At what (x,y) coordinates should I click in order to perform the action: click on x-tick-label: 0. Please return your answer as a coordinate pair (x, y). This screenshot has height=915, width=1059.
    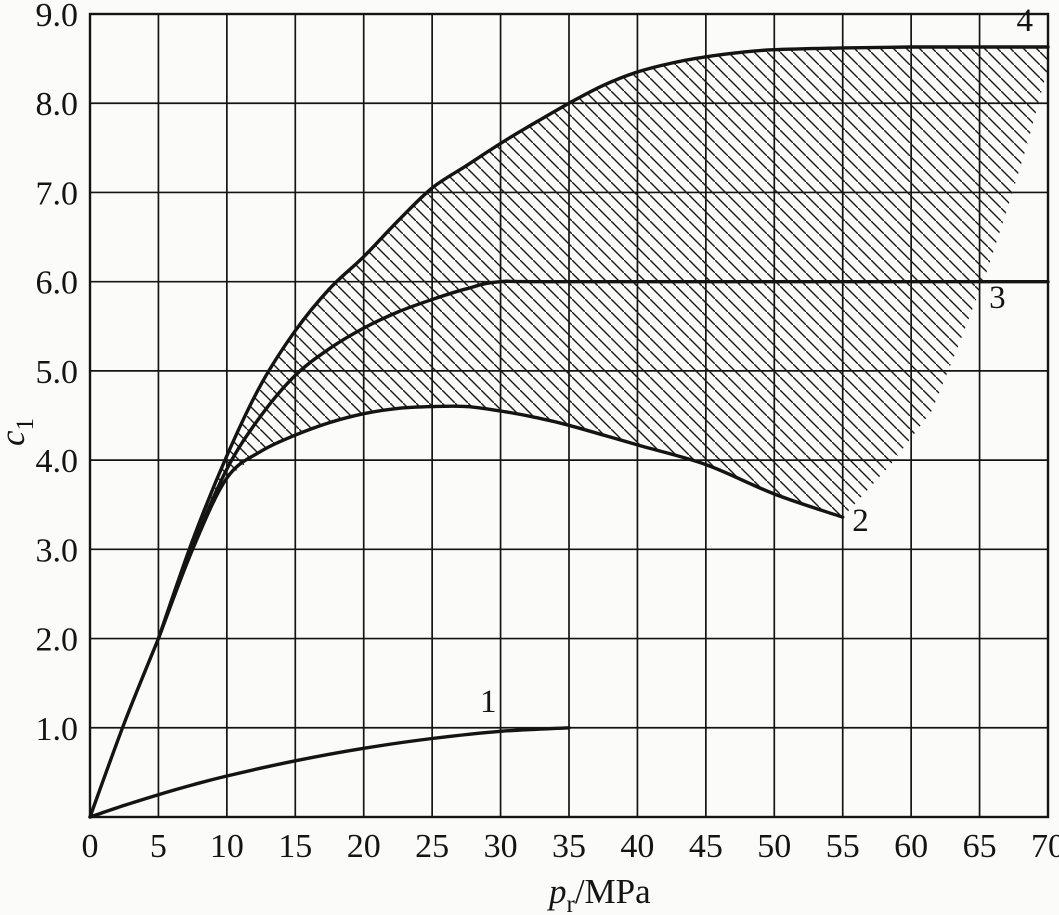
    Looking at the image, I should click on (90, 846).